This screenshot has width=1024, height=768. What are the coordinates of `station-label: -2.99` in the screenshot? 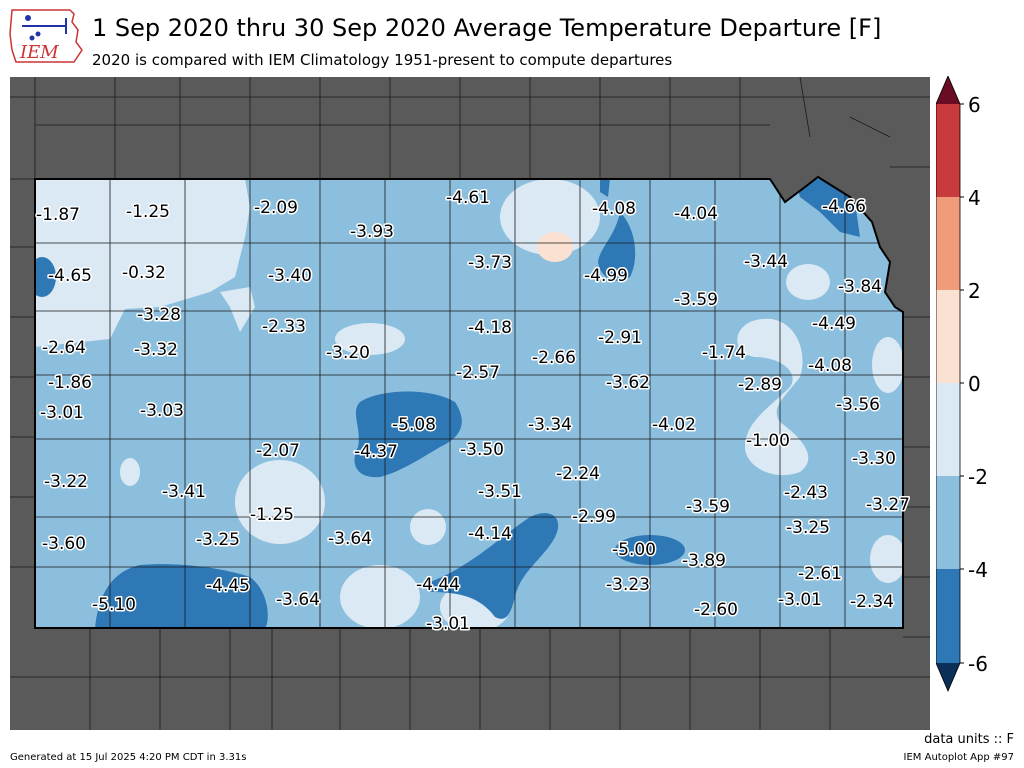 It's located at (594, 517).